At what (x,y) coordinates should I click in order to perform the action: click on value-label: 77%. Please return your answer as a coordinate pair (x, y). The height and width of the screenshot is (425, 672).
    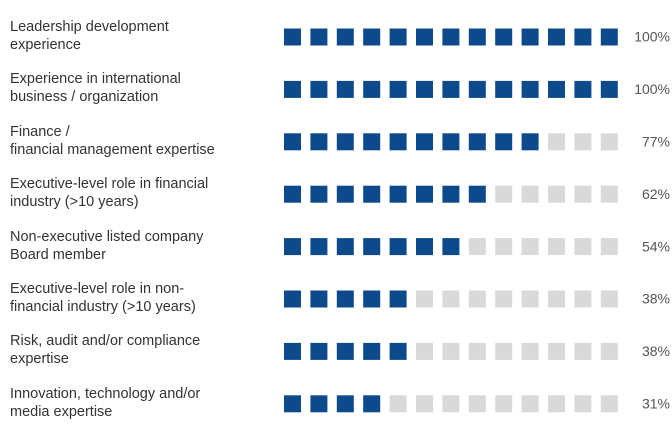
    Looking at the image, I should click on (656, 142).